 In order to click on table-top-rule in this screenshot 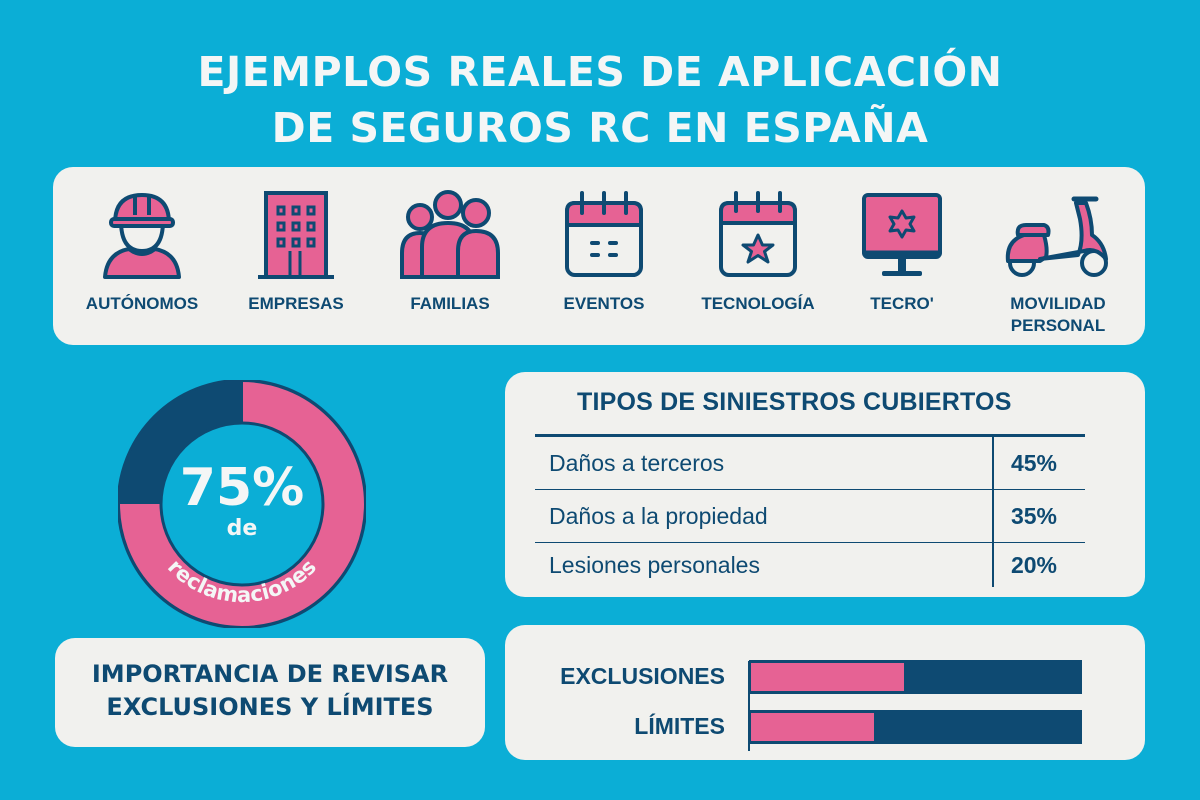, I will do `click(810, 435)`.